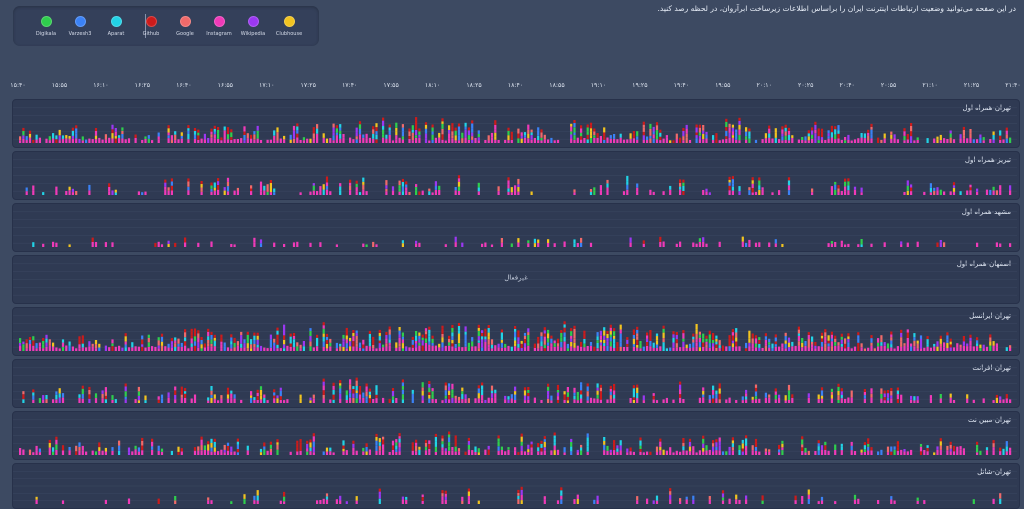 Image resolution: width=1024 pixels, height=509 pixels. I want to click on legend-item-google: Google, so click(185, 26).